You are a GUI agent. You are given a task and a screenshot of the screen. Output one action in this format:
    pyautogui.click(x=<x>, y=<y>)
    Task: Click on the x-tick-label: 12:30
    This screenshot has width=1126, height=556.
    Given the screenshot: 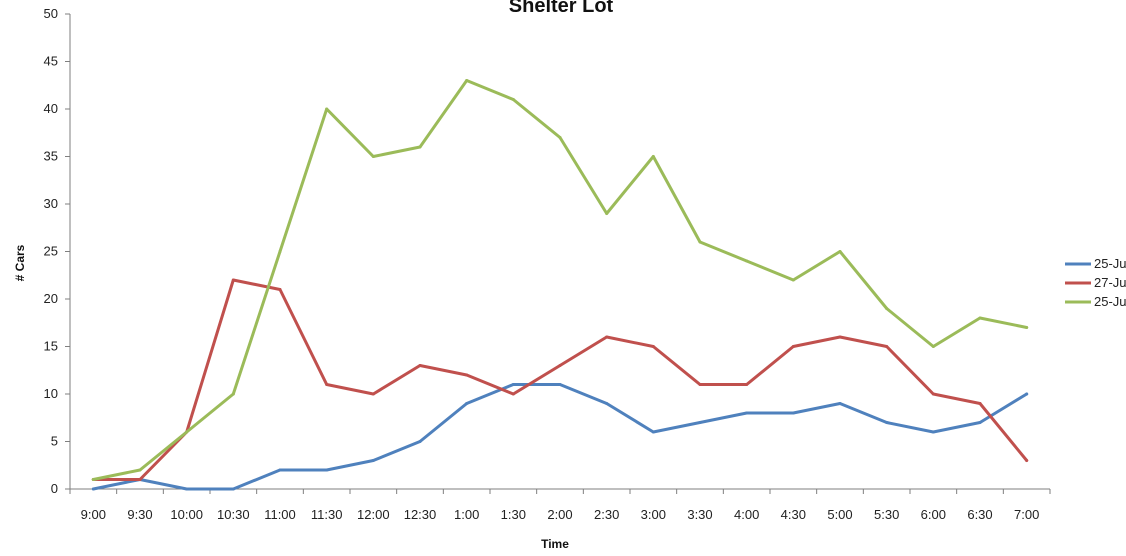 What is the action you would take?
    pyautogui.click(x=420, y=514)
    